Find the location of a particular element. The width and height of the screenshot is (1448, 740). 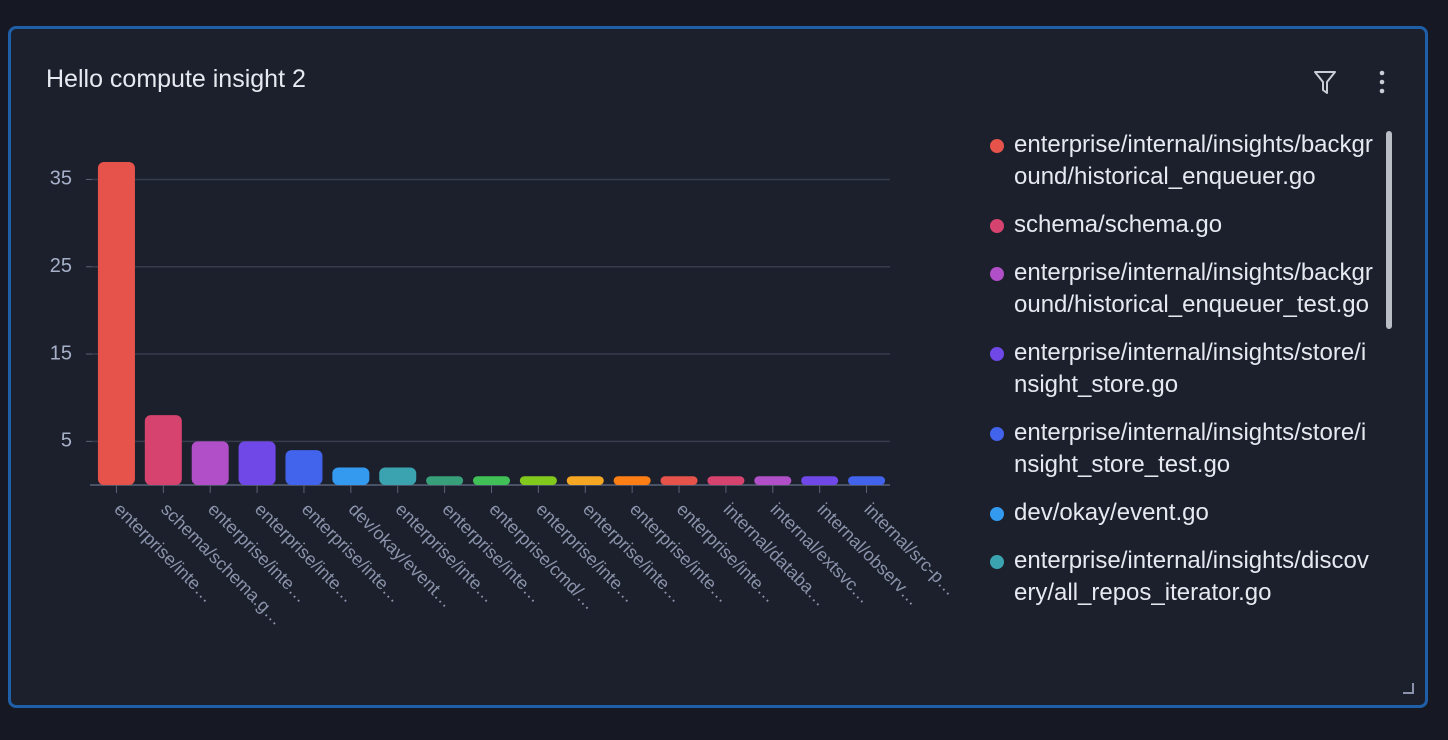

card-actions is located at coordinates (1349, 82).